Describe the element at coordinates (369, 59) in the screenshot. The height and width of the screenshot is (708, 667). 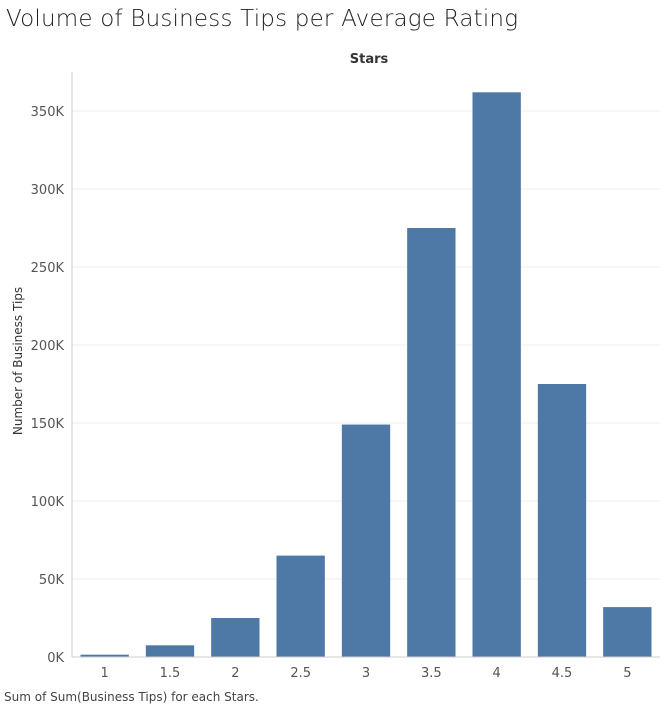
I see `x-axis-title: Stars` at that location.